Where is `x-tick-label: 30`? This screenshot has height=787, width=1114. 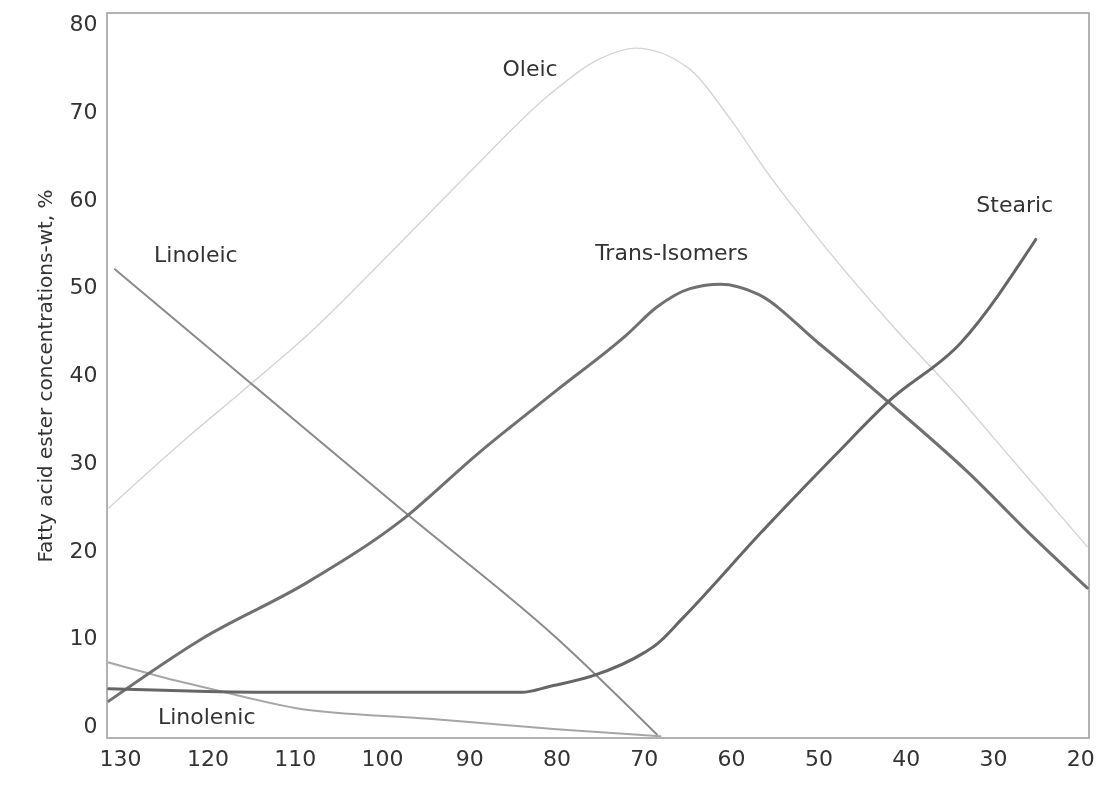
x-tick-label: 30 is located at coordinates (993, 758).